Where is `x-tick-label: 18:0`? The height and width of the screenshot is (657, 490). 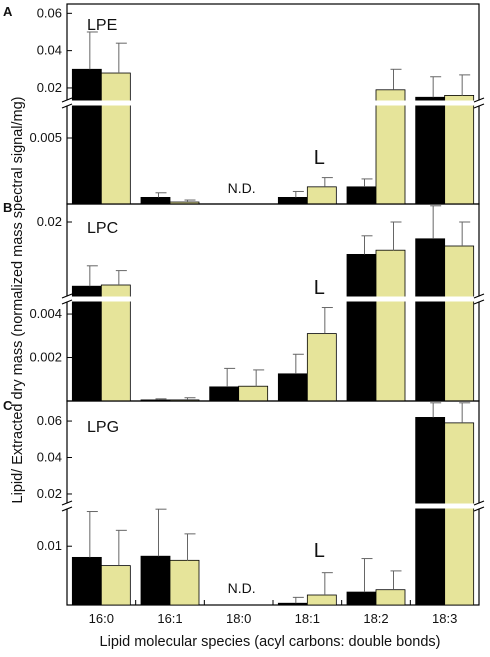
x-tick-label: 18:0 is located at coordinates (238, 618).